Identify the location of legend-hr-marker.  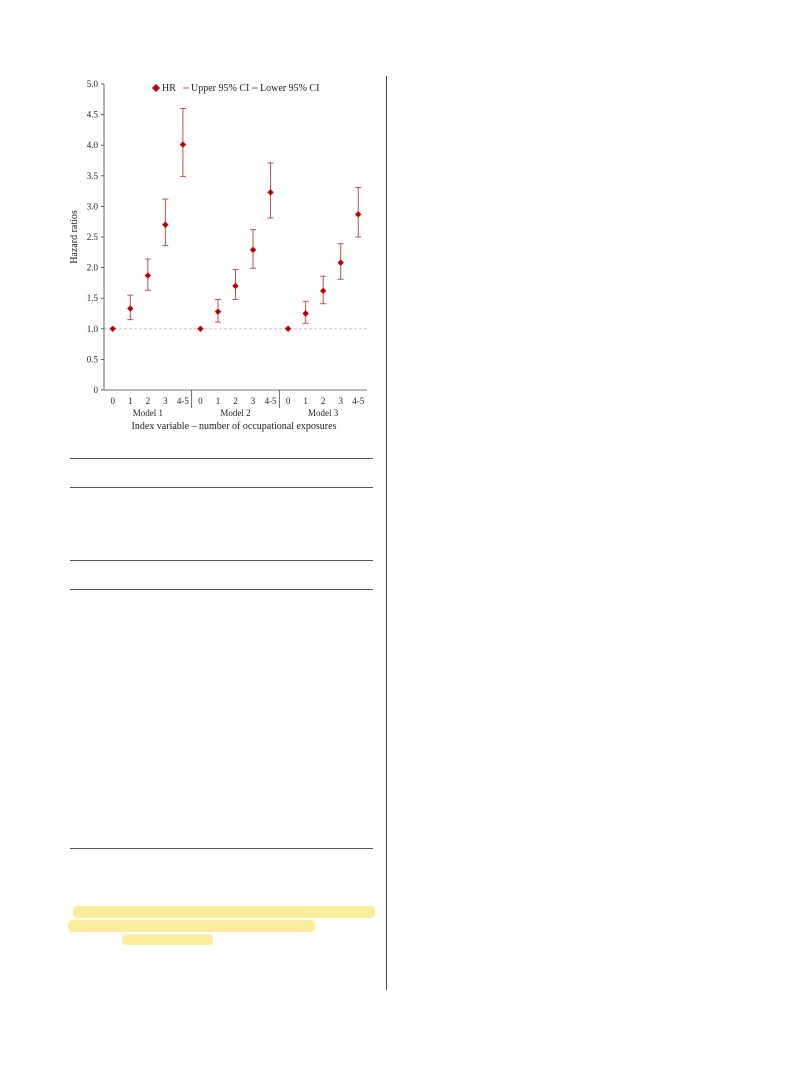
(156, 88).